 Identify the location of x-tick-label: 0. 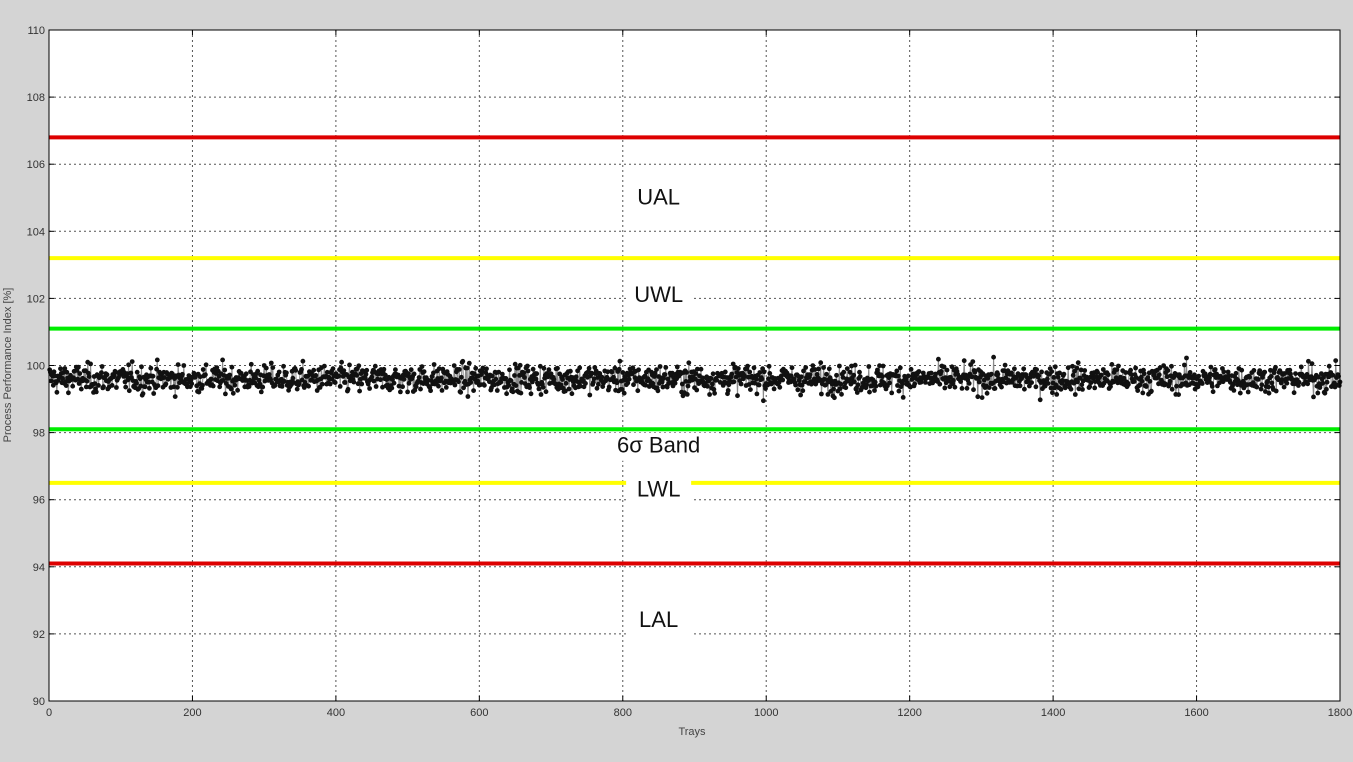
(49, 713).